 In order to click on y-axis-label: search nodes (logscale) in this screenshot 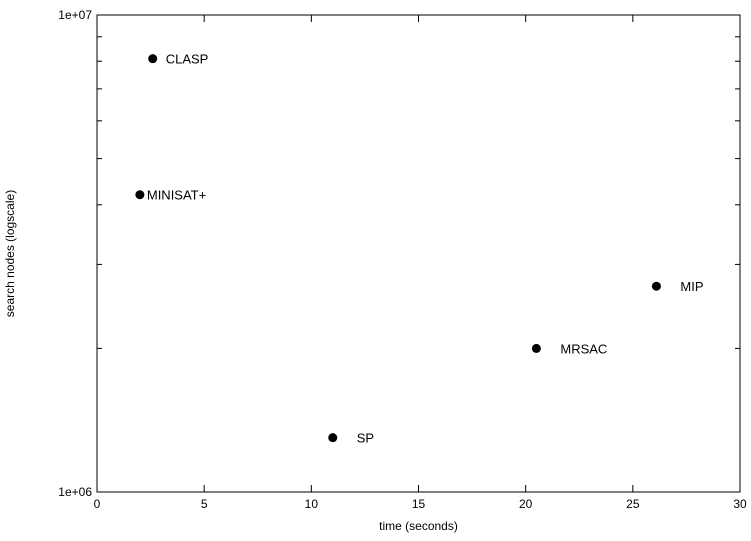, I will do `click(10, 253)`.